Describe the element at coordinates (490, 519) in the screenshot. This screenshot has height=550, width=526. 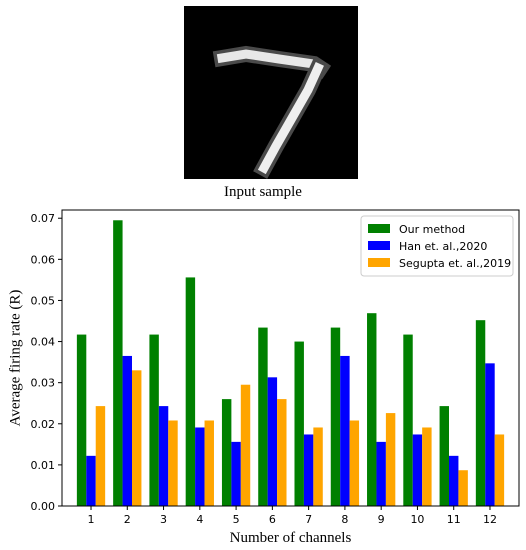
I see `x-tick-label: 12` at that location.